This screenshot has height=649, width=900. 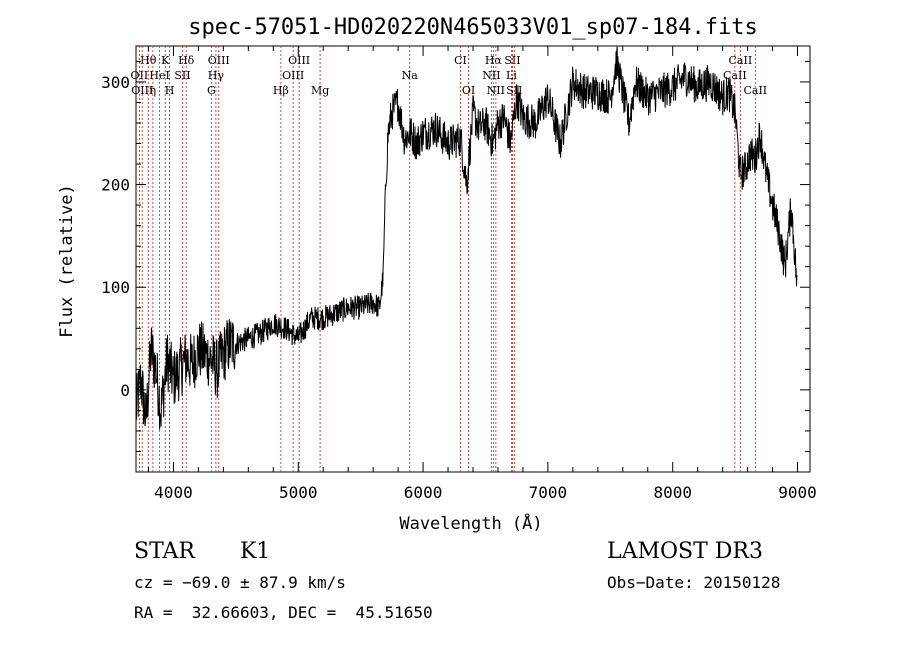 I want to click on spectral-line-label: OI, so click(x=468, y=90).